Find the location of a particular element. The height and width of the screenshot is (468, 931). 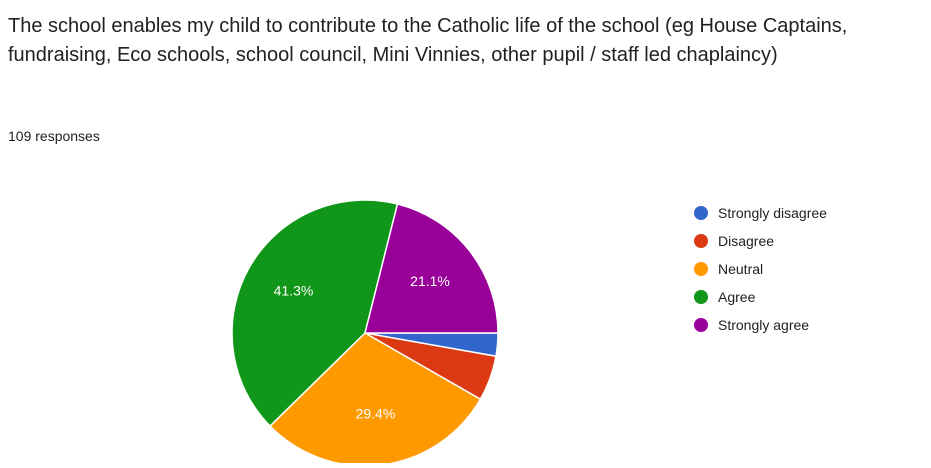

legend-item-neutral: Neutral is located at coordinates (760, 269).